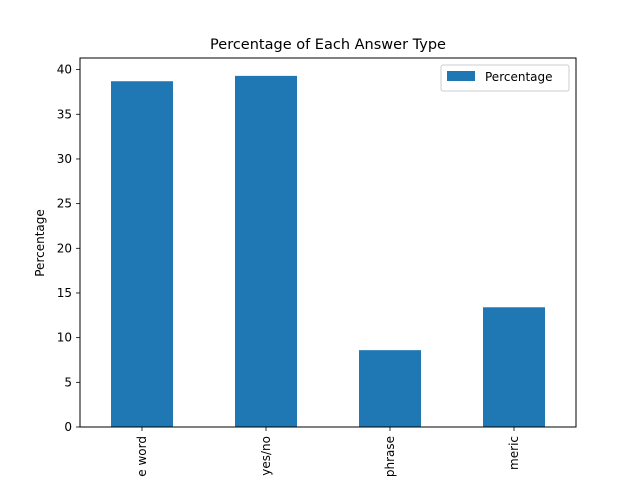  Describe the element at coordinates (64, 204) in the screenshot. I see `y-tick-label-5: 25` at that location.